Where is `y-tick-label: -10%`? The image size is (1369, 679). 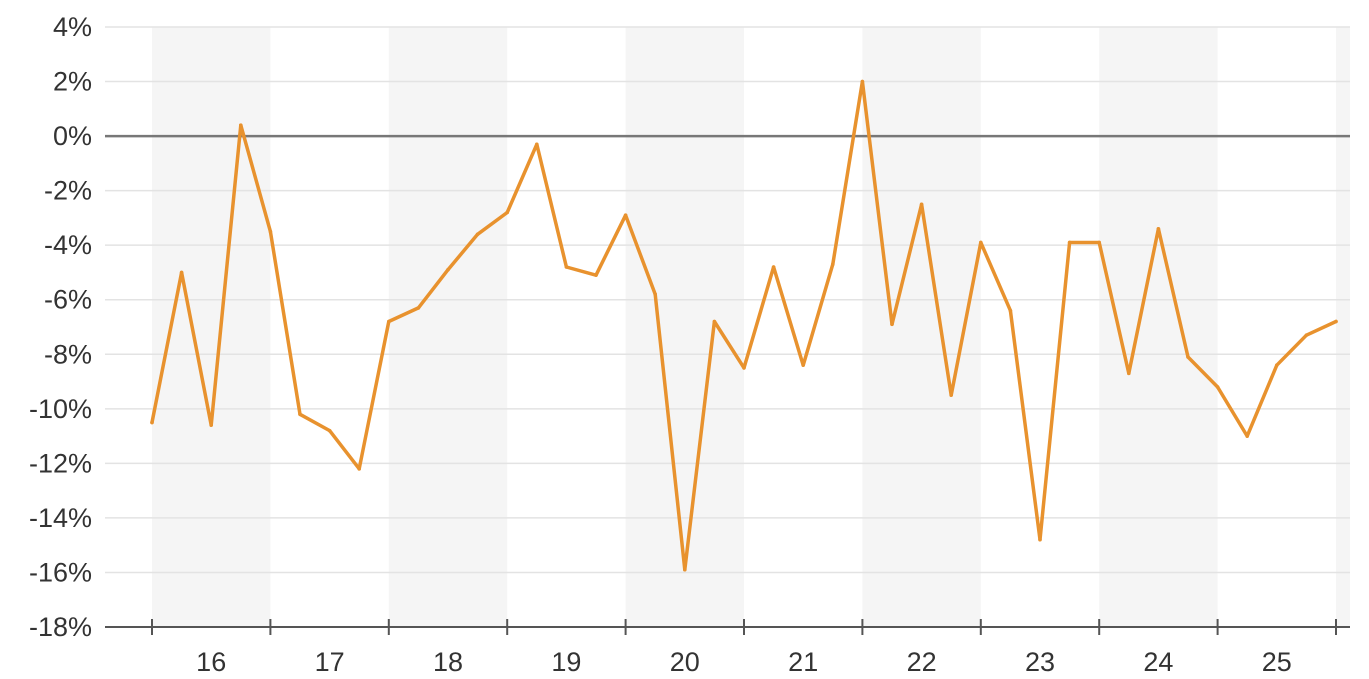
y-tick-label: -10% is located at coordinates (60, 409).